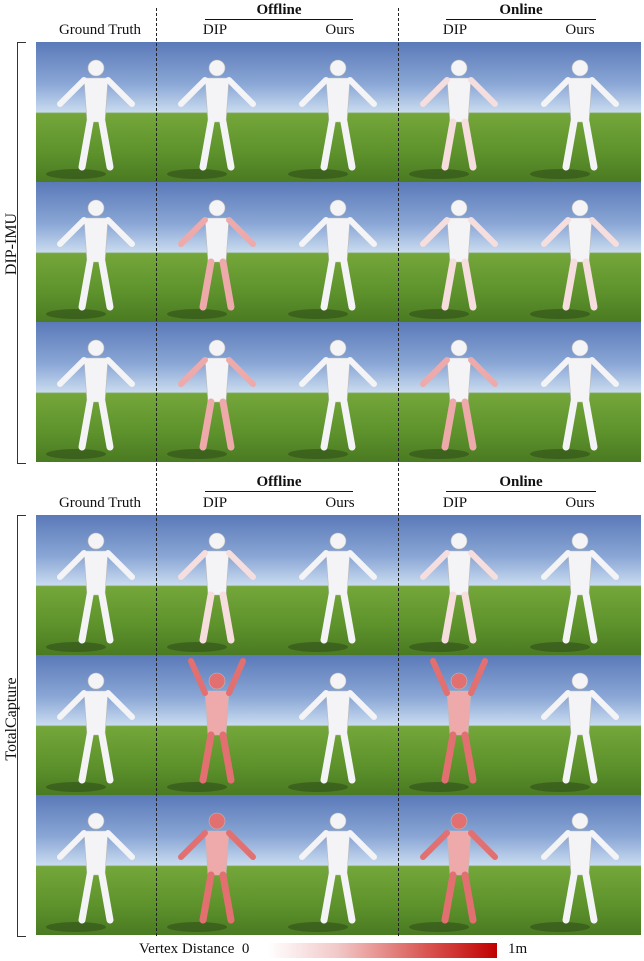  Describe the element at coordinates (245, 949) in the screenshot. I see `legend-min: 0` at that location.